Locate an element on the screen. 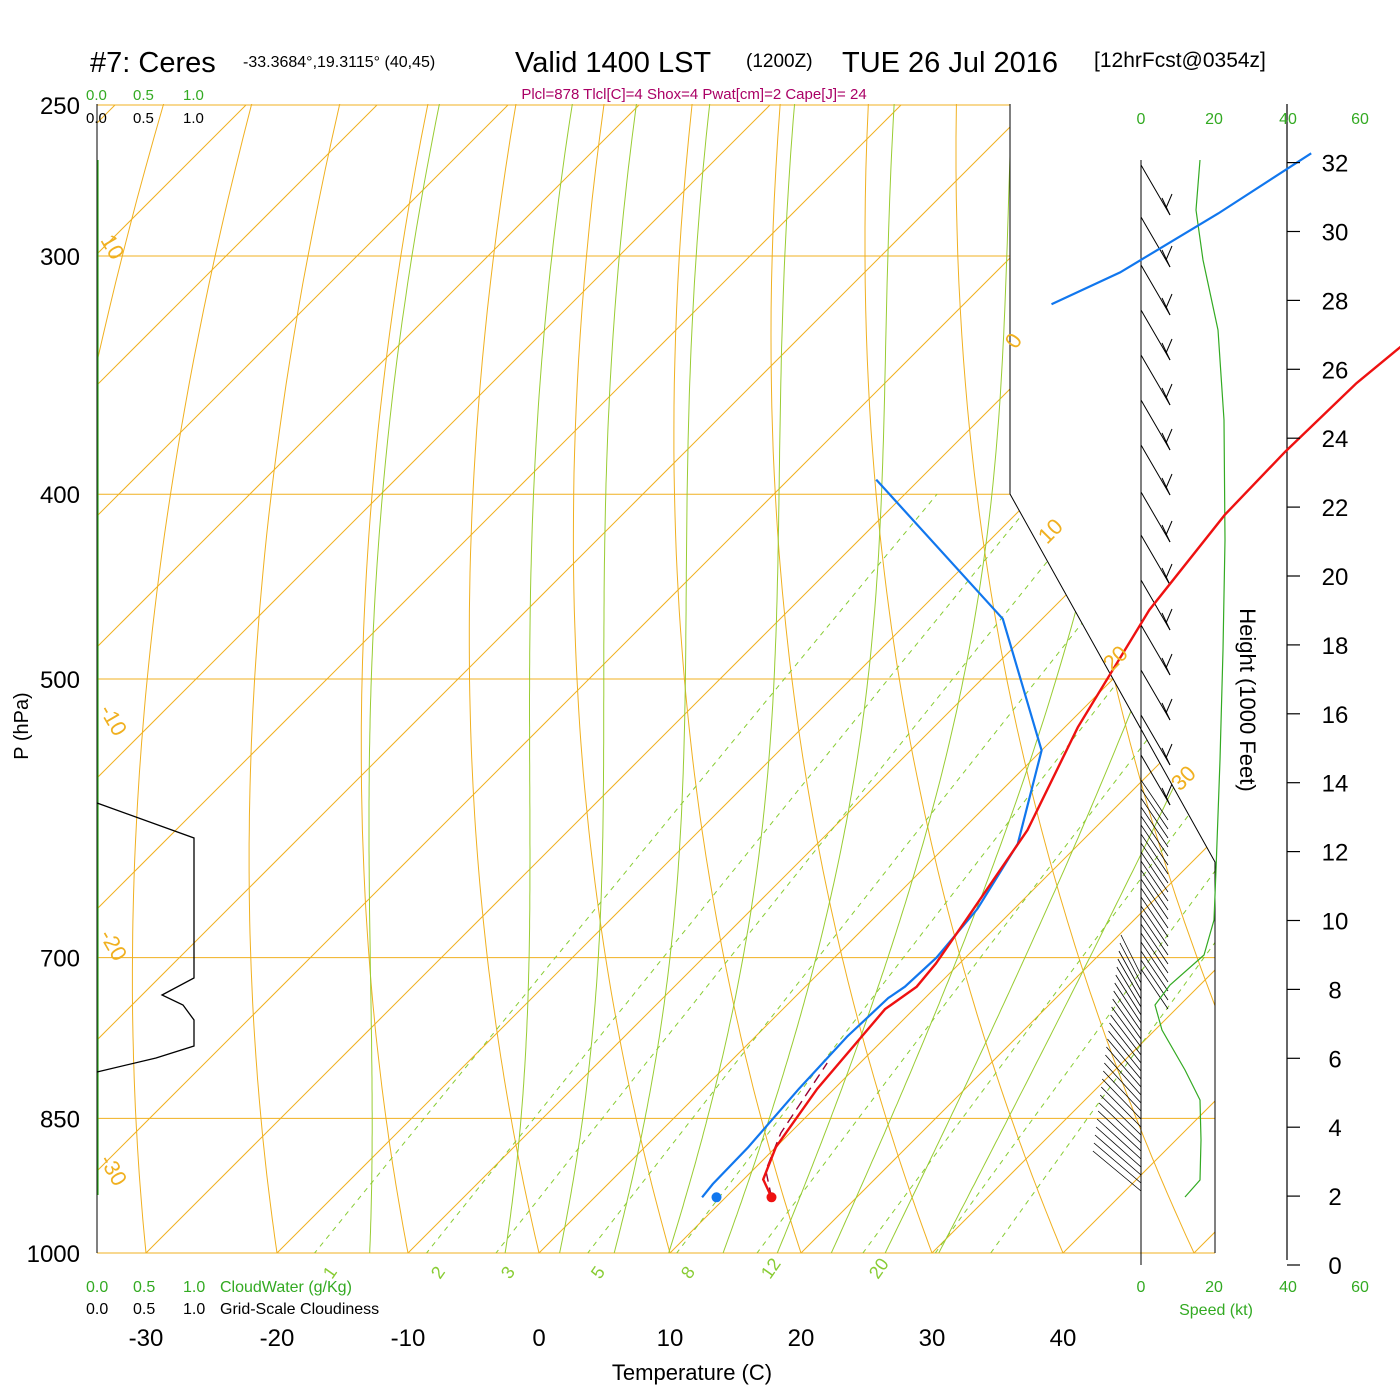 The width and height of the screenshot is (1400, 1400). height-tick-label: 18 is located at coordinates (1335, 646).